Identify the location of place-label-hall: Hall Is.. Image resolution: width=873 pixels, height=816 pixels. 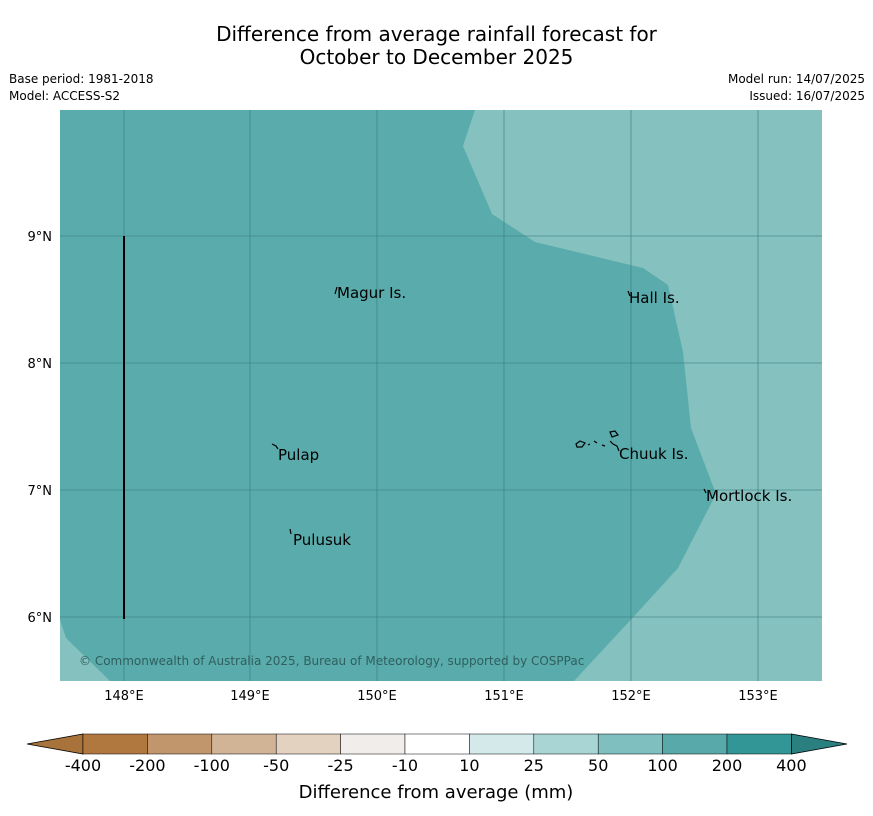
(654, 298).